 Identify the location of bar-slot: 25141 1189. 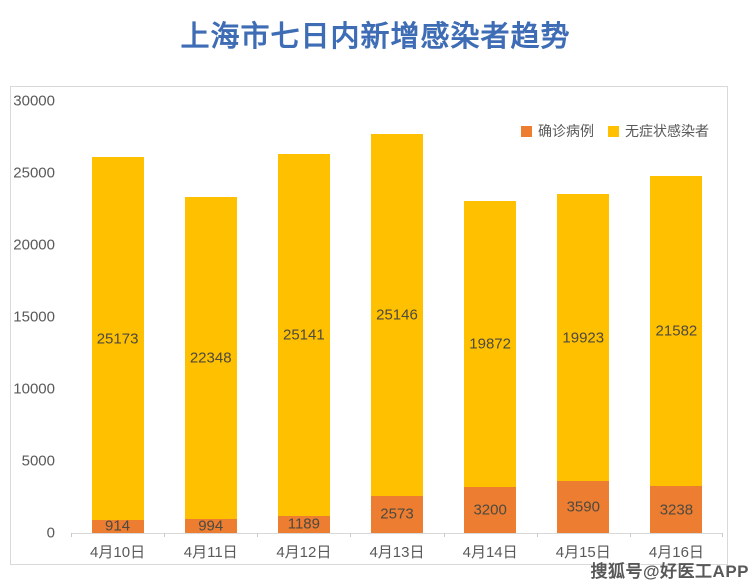
(303, 317).